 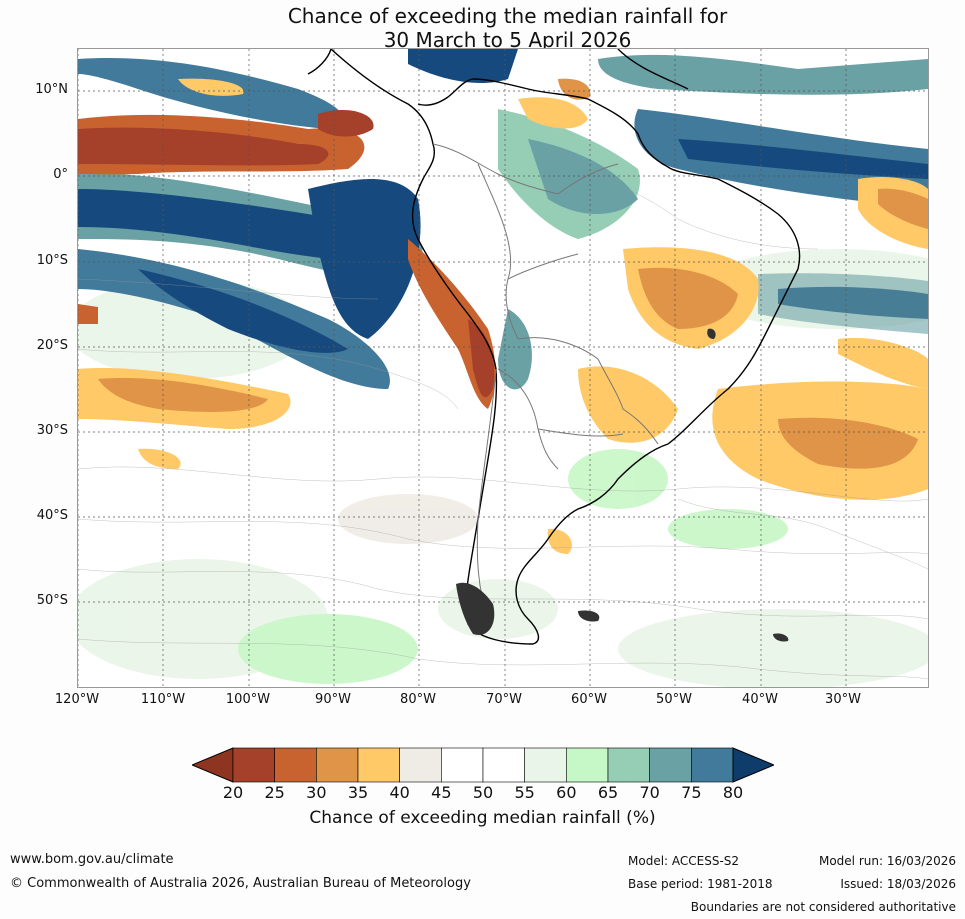 What do you see at coordinates (60, 174) in the screenshot?
I see `lat-label-0: 0°` at bounding box center [60, 174].